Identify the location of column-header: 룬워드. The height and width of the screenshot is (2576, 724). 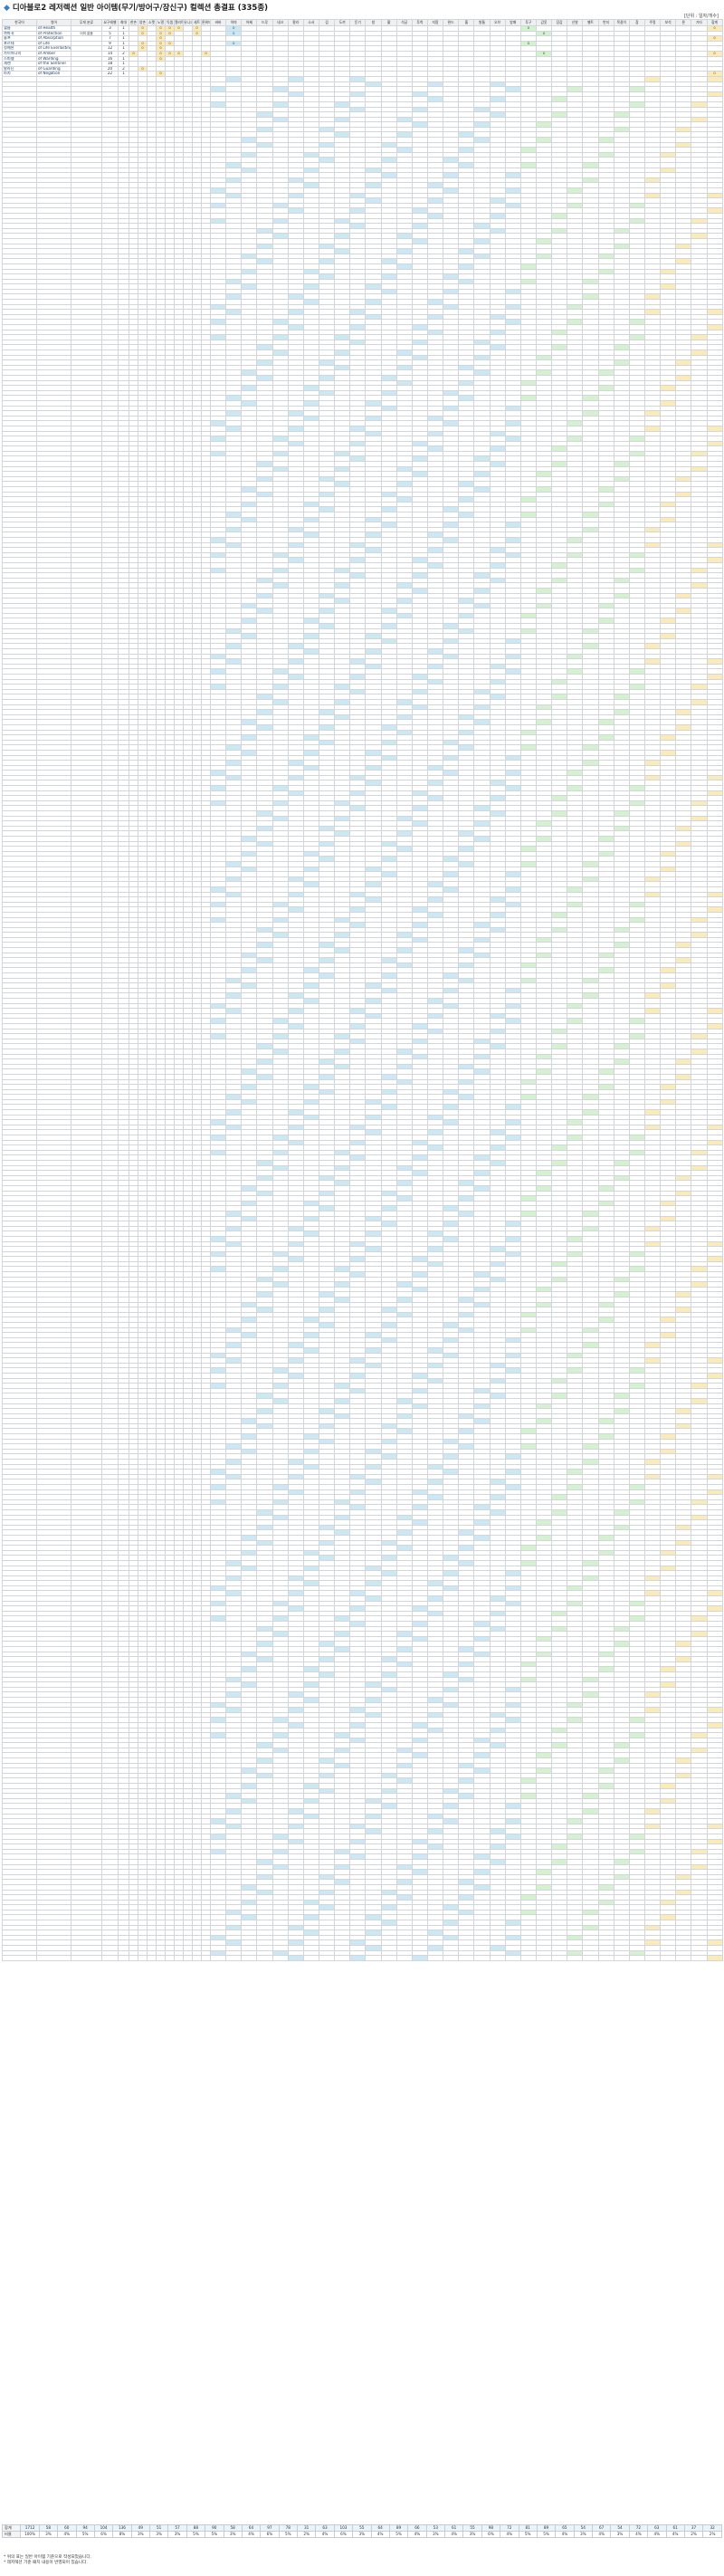
(206, 22).